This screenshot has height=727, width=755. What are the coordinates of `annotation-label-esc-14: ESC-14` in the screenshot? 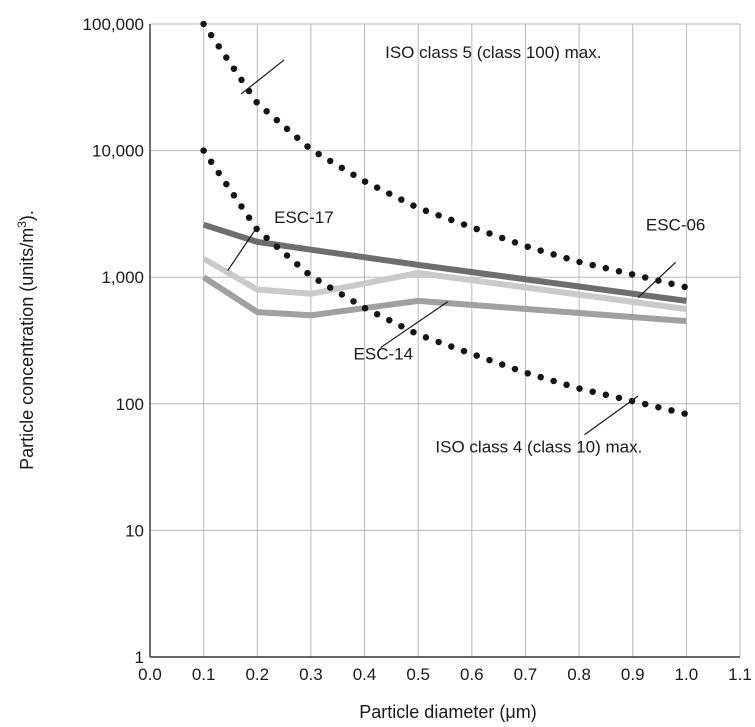 It's located at (384, 353).